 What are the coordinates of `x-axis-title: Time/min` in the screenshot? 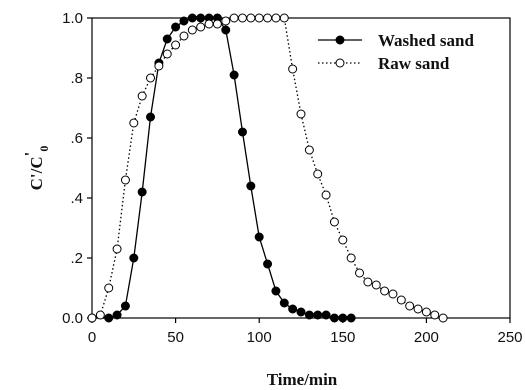 It's located at (302, 379).